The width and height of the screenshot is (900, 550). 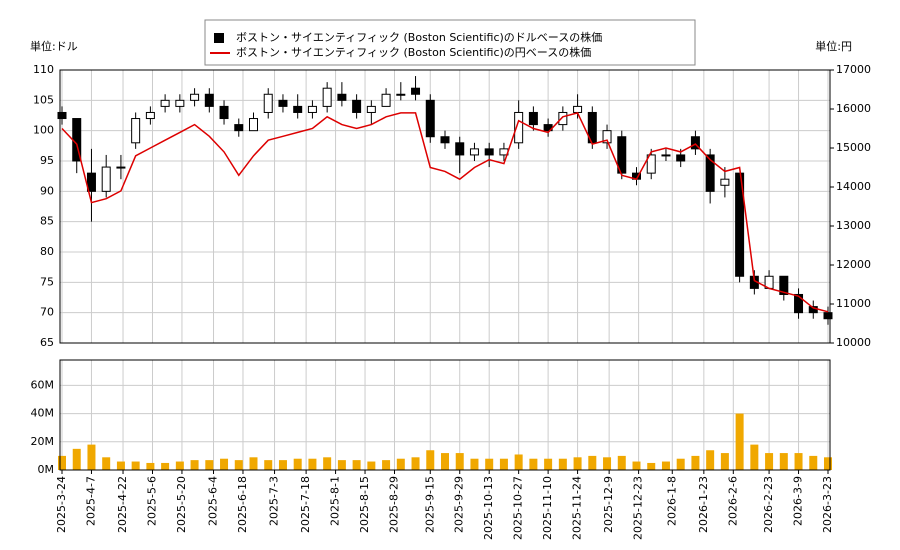 What do you see at coordinates (151, 501) in the screenshot?
I see `x-tick-label: 2025-5-6` at bounding box center [151, 501].